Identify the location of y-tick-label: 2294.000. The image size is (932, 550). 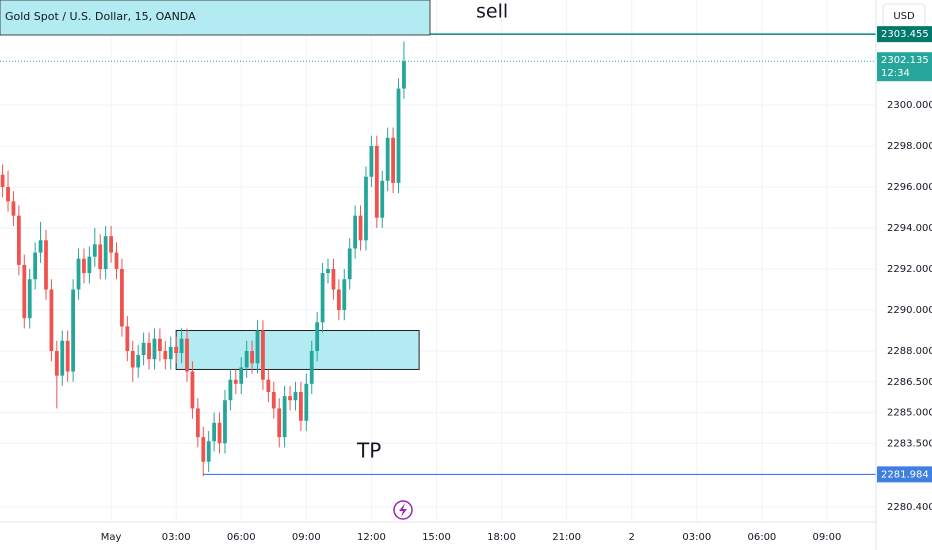
(909, 228).